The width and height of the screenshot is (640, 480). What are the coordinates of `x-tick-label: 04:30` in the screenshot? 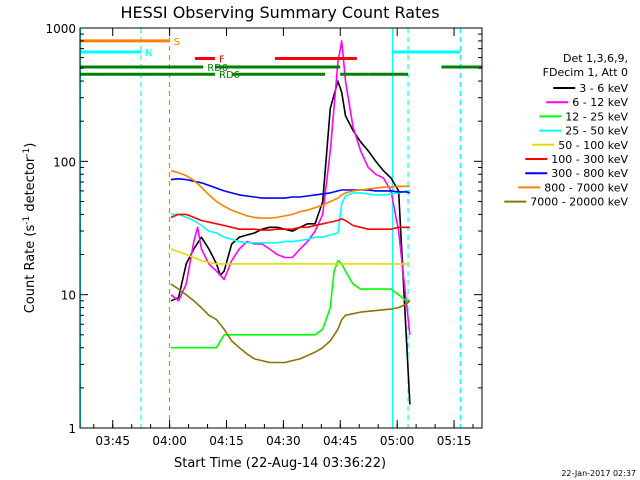 It's located at (283, 441).